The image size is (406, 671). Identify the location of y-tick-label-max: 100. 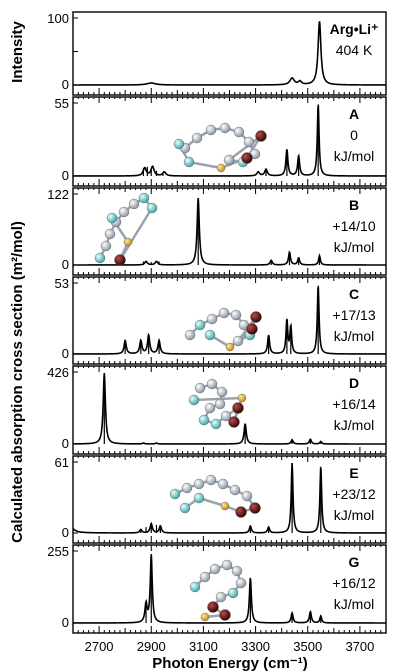
(58, 18).